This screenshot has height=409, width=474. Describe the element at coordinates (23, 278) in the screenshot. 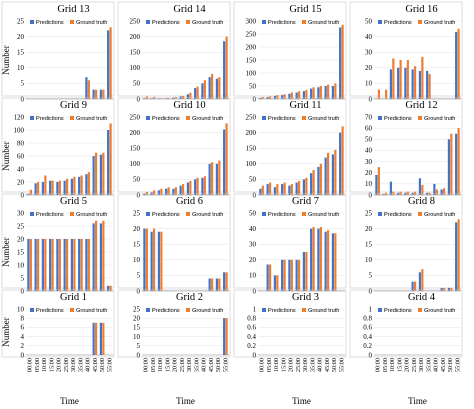

I see `y-tick-label: 5` at that location.